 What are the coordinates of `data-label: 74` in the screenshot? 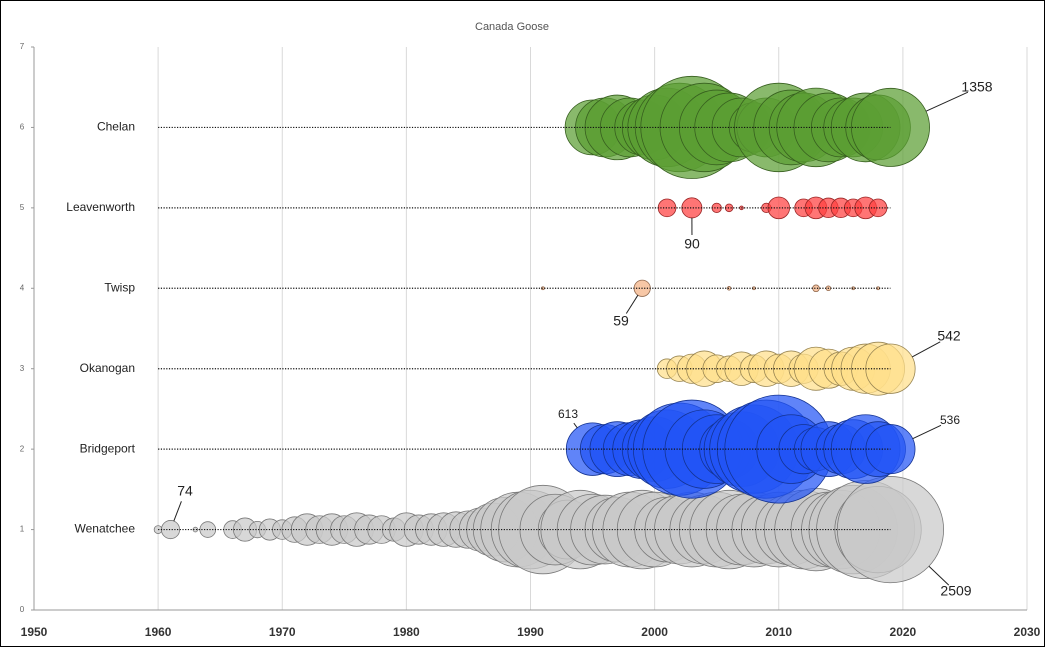 It's located at (185, 491).